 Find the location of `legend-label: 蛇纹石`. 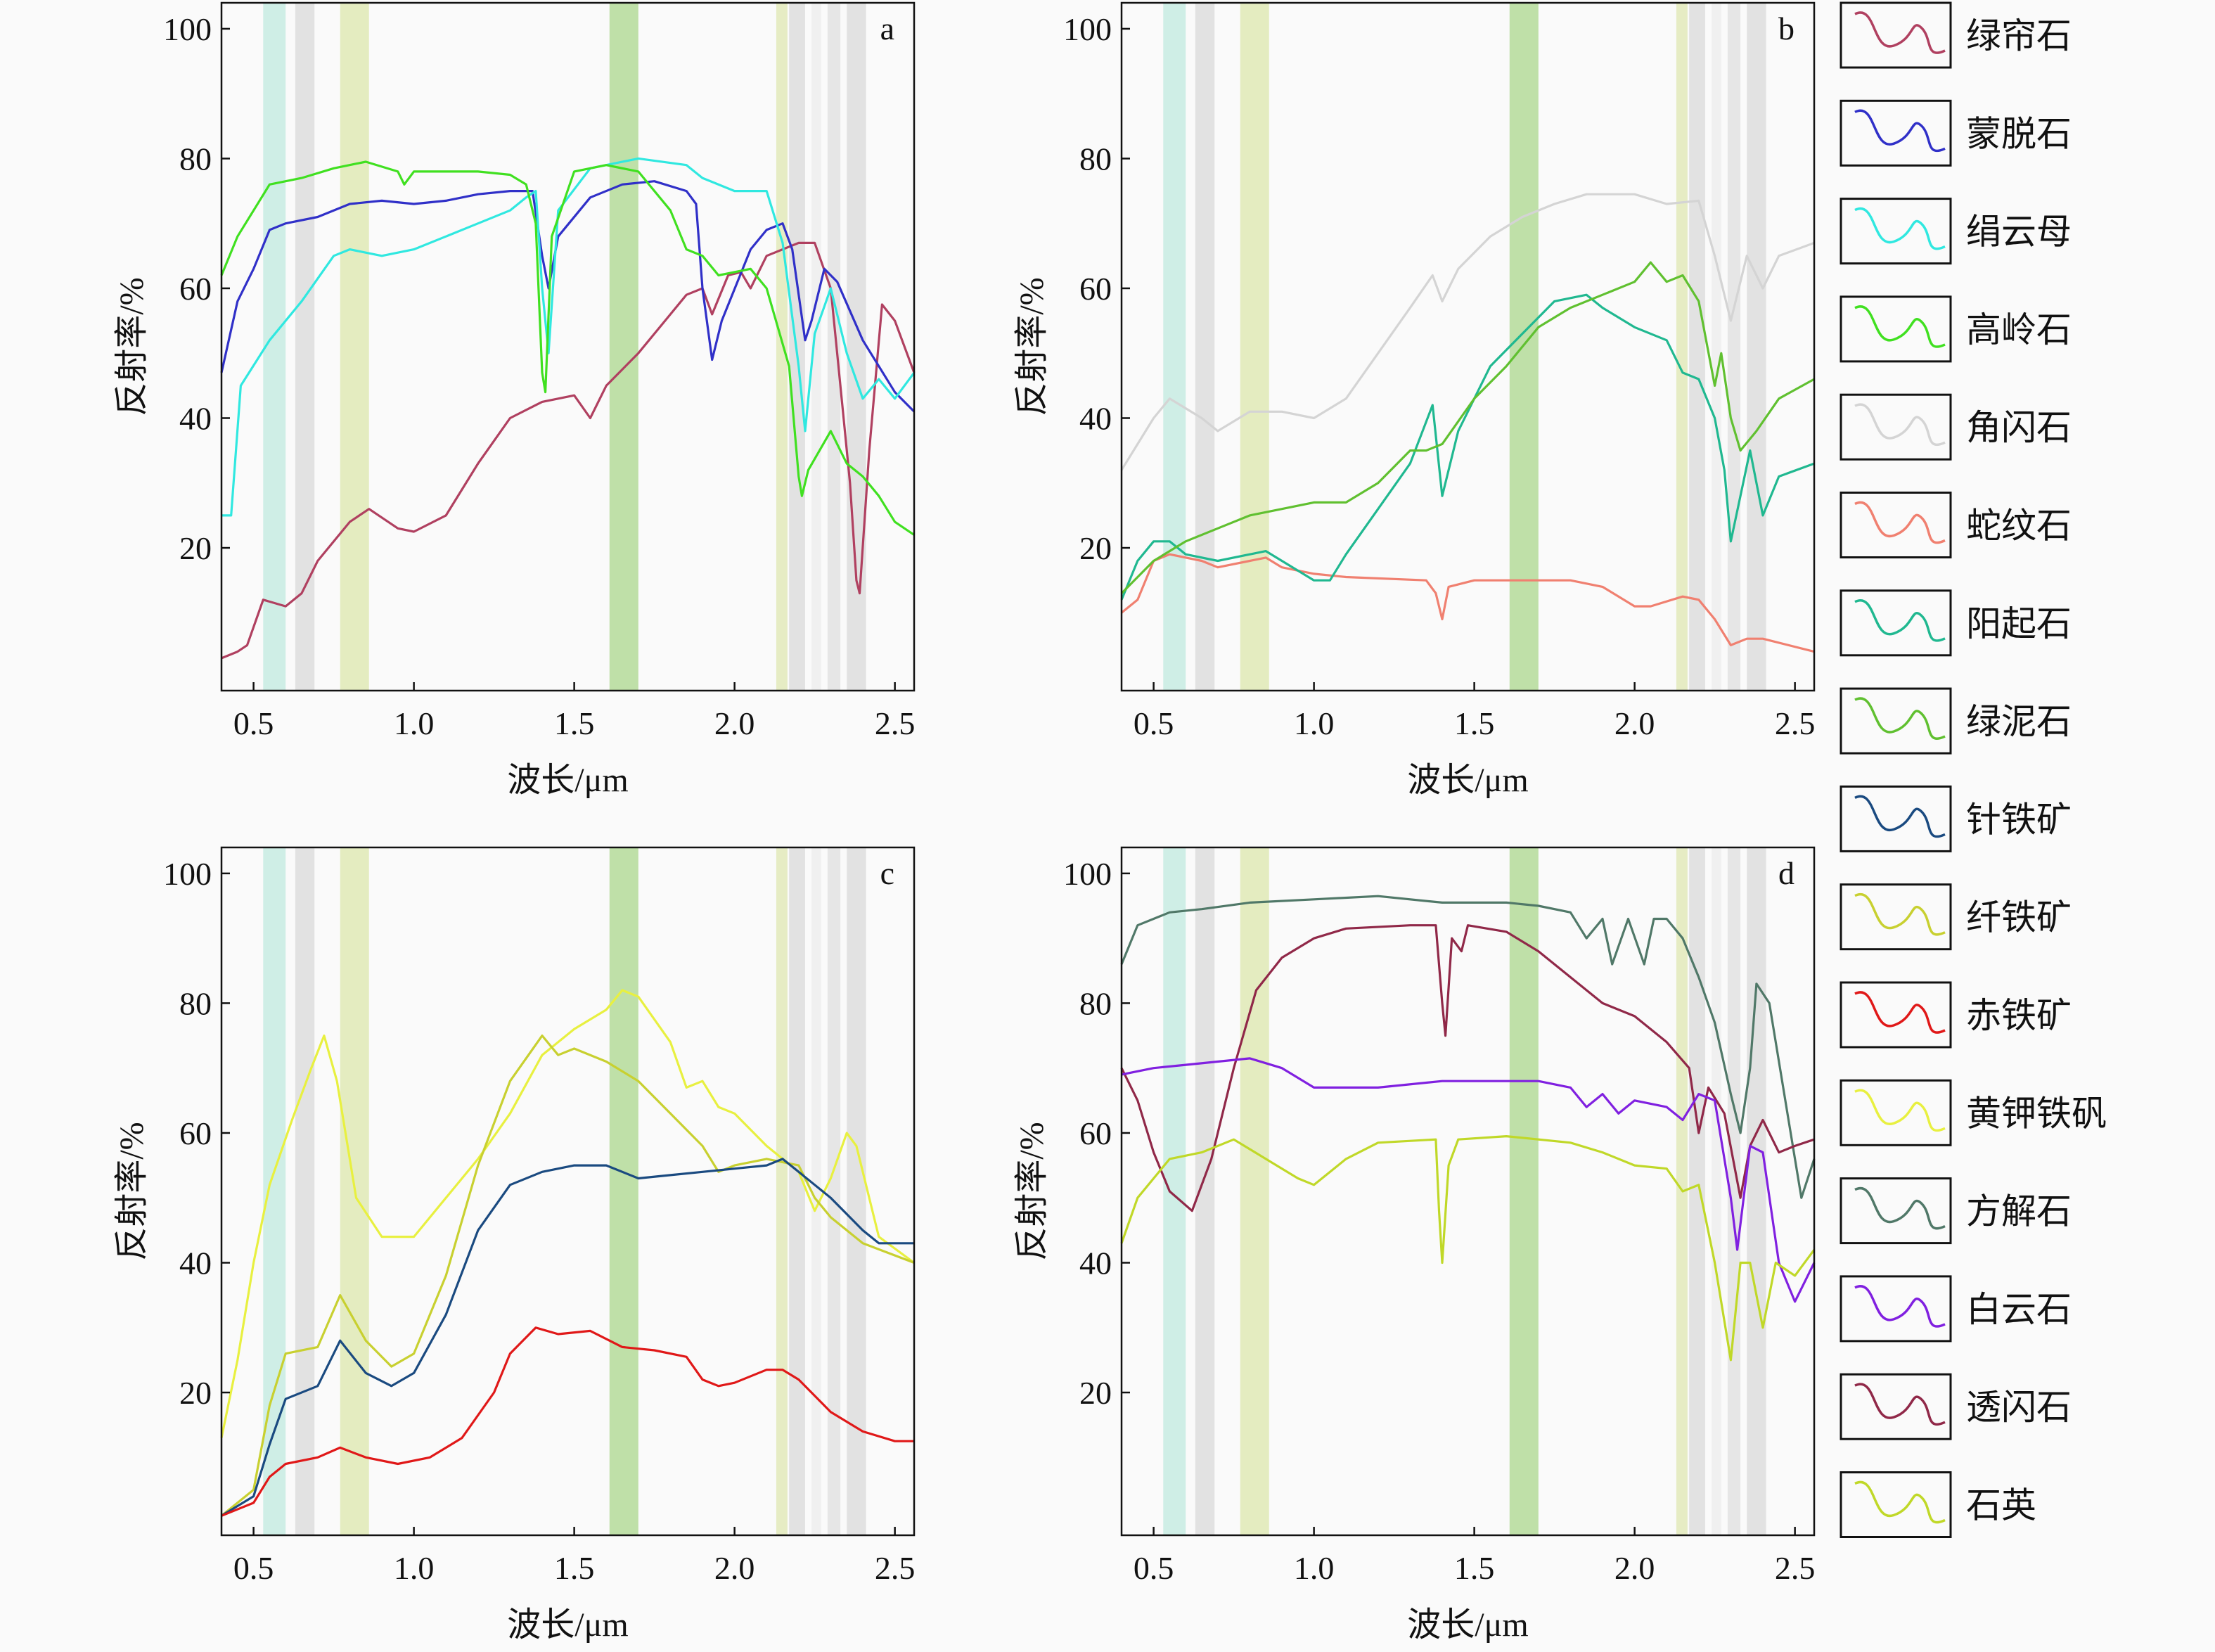

legend-label: 蛇纹石 is located at coordinates (2019, 526).